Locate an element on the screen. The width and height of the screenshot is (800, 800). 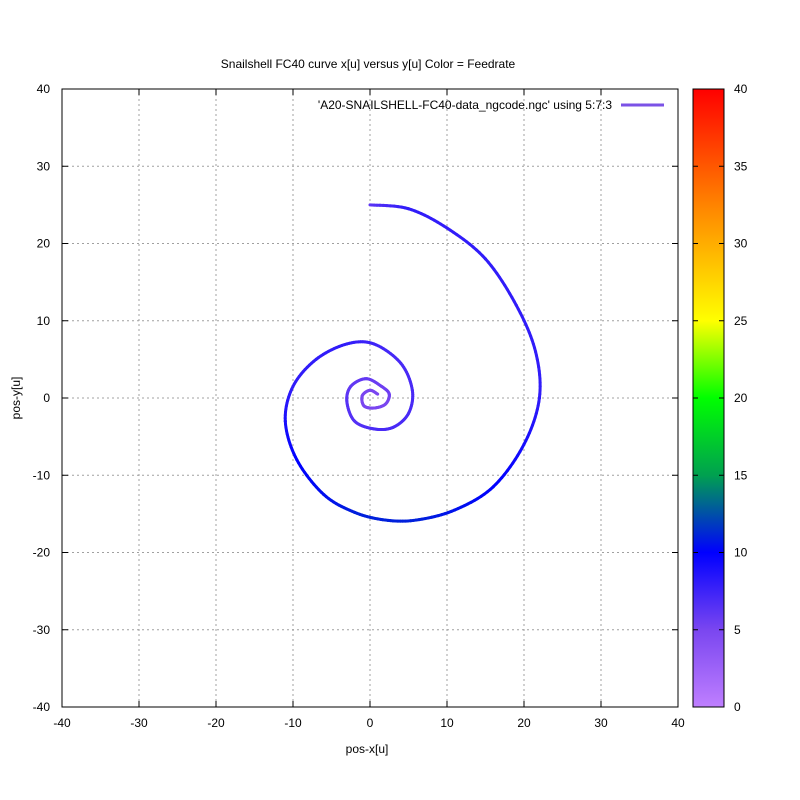
colorbar-tick-label: 15 is located at coordinates (741, 475).